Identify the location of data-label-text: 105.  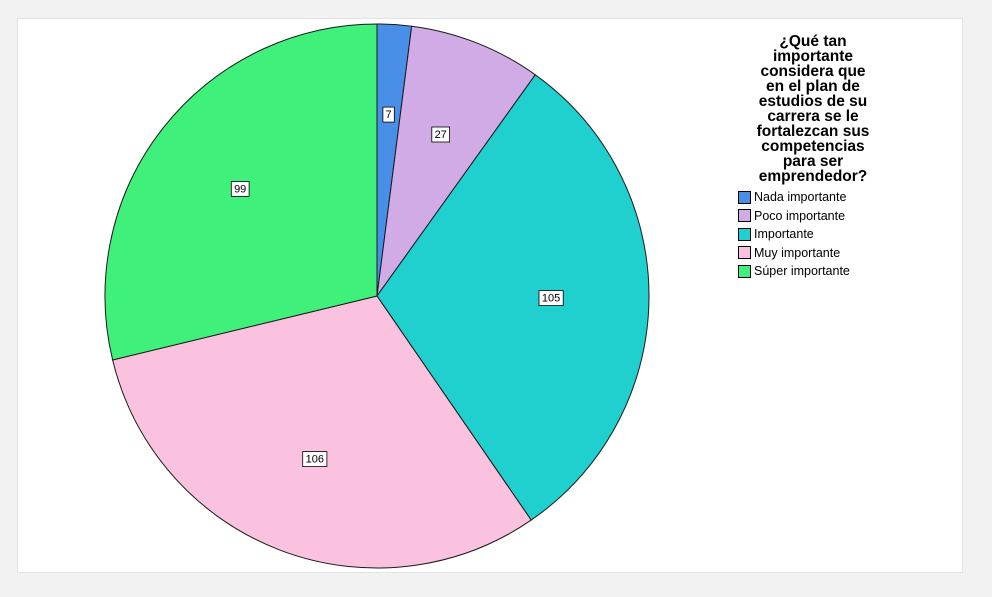
(551, 299).